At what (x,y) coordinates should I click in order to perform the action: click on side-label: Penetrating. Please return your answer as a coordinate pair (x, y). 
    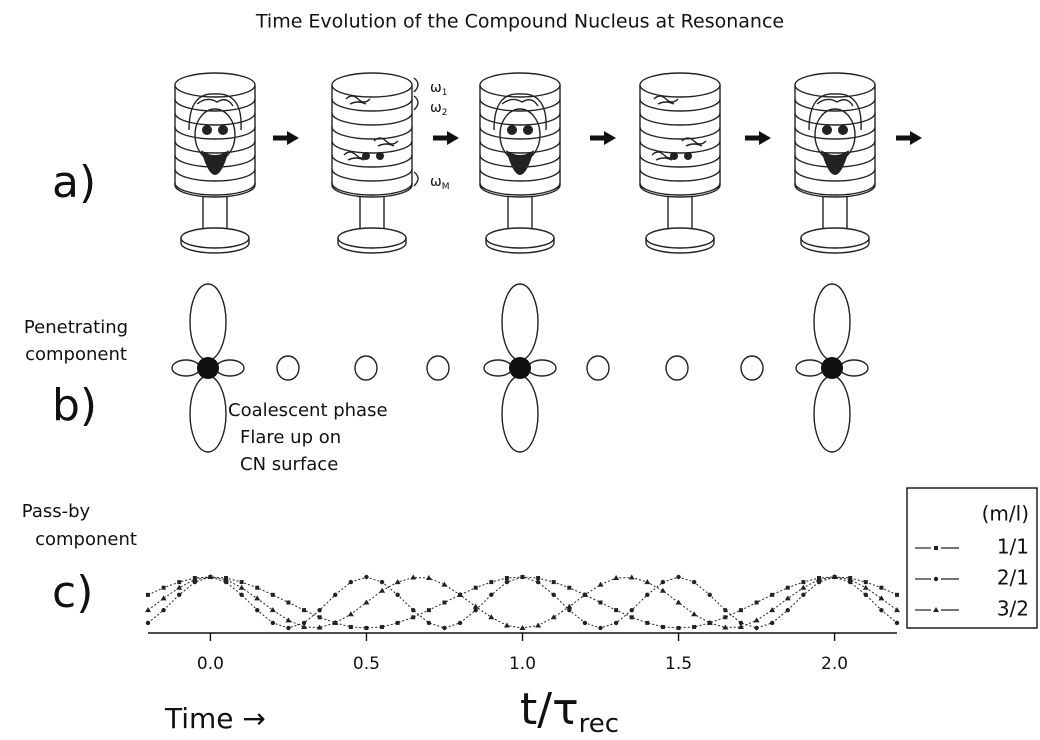
    Looking at the image, I should click on (76, 327).